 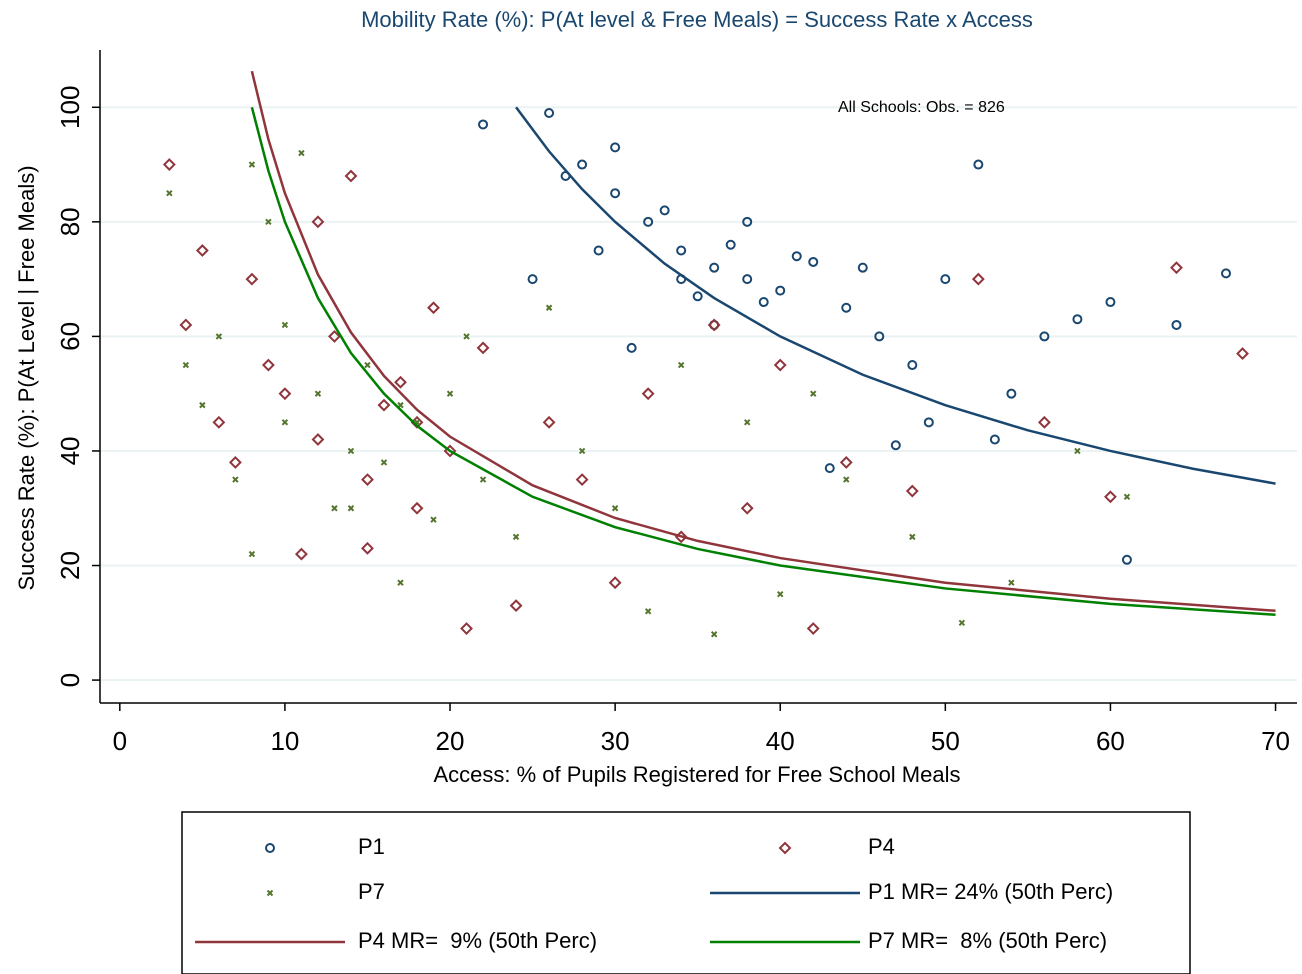 I want to click on legend-label: P4 MR= 9% (50th Perc), so click(x=477, y=940).